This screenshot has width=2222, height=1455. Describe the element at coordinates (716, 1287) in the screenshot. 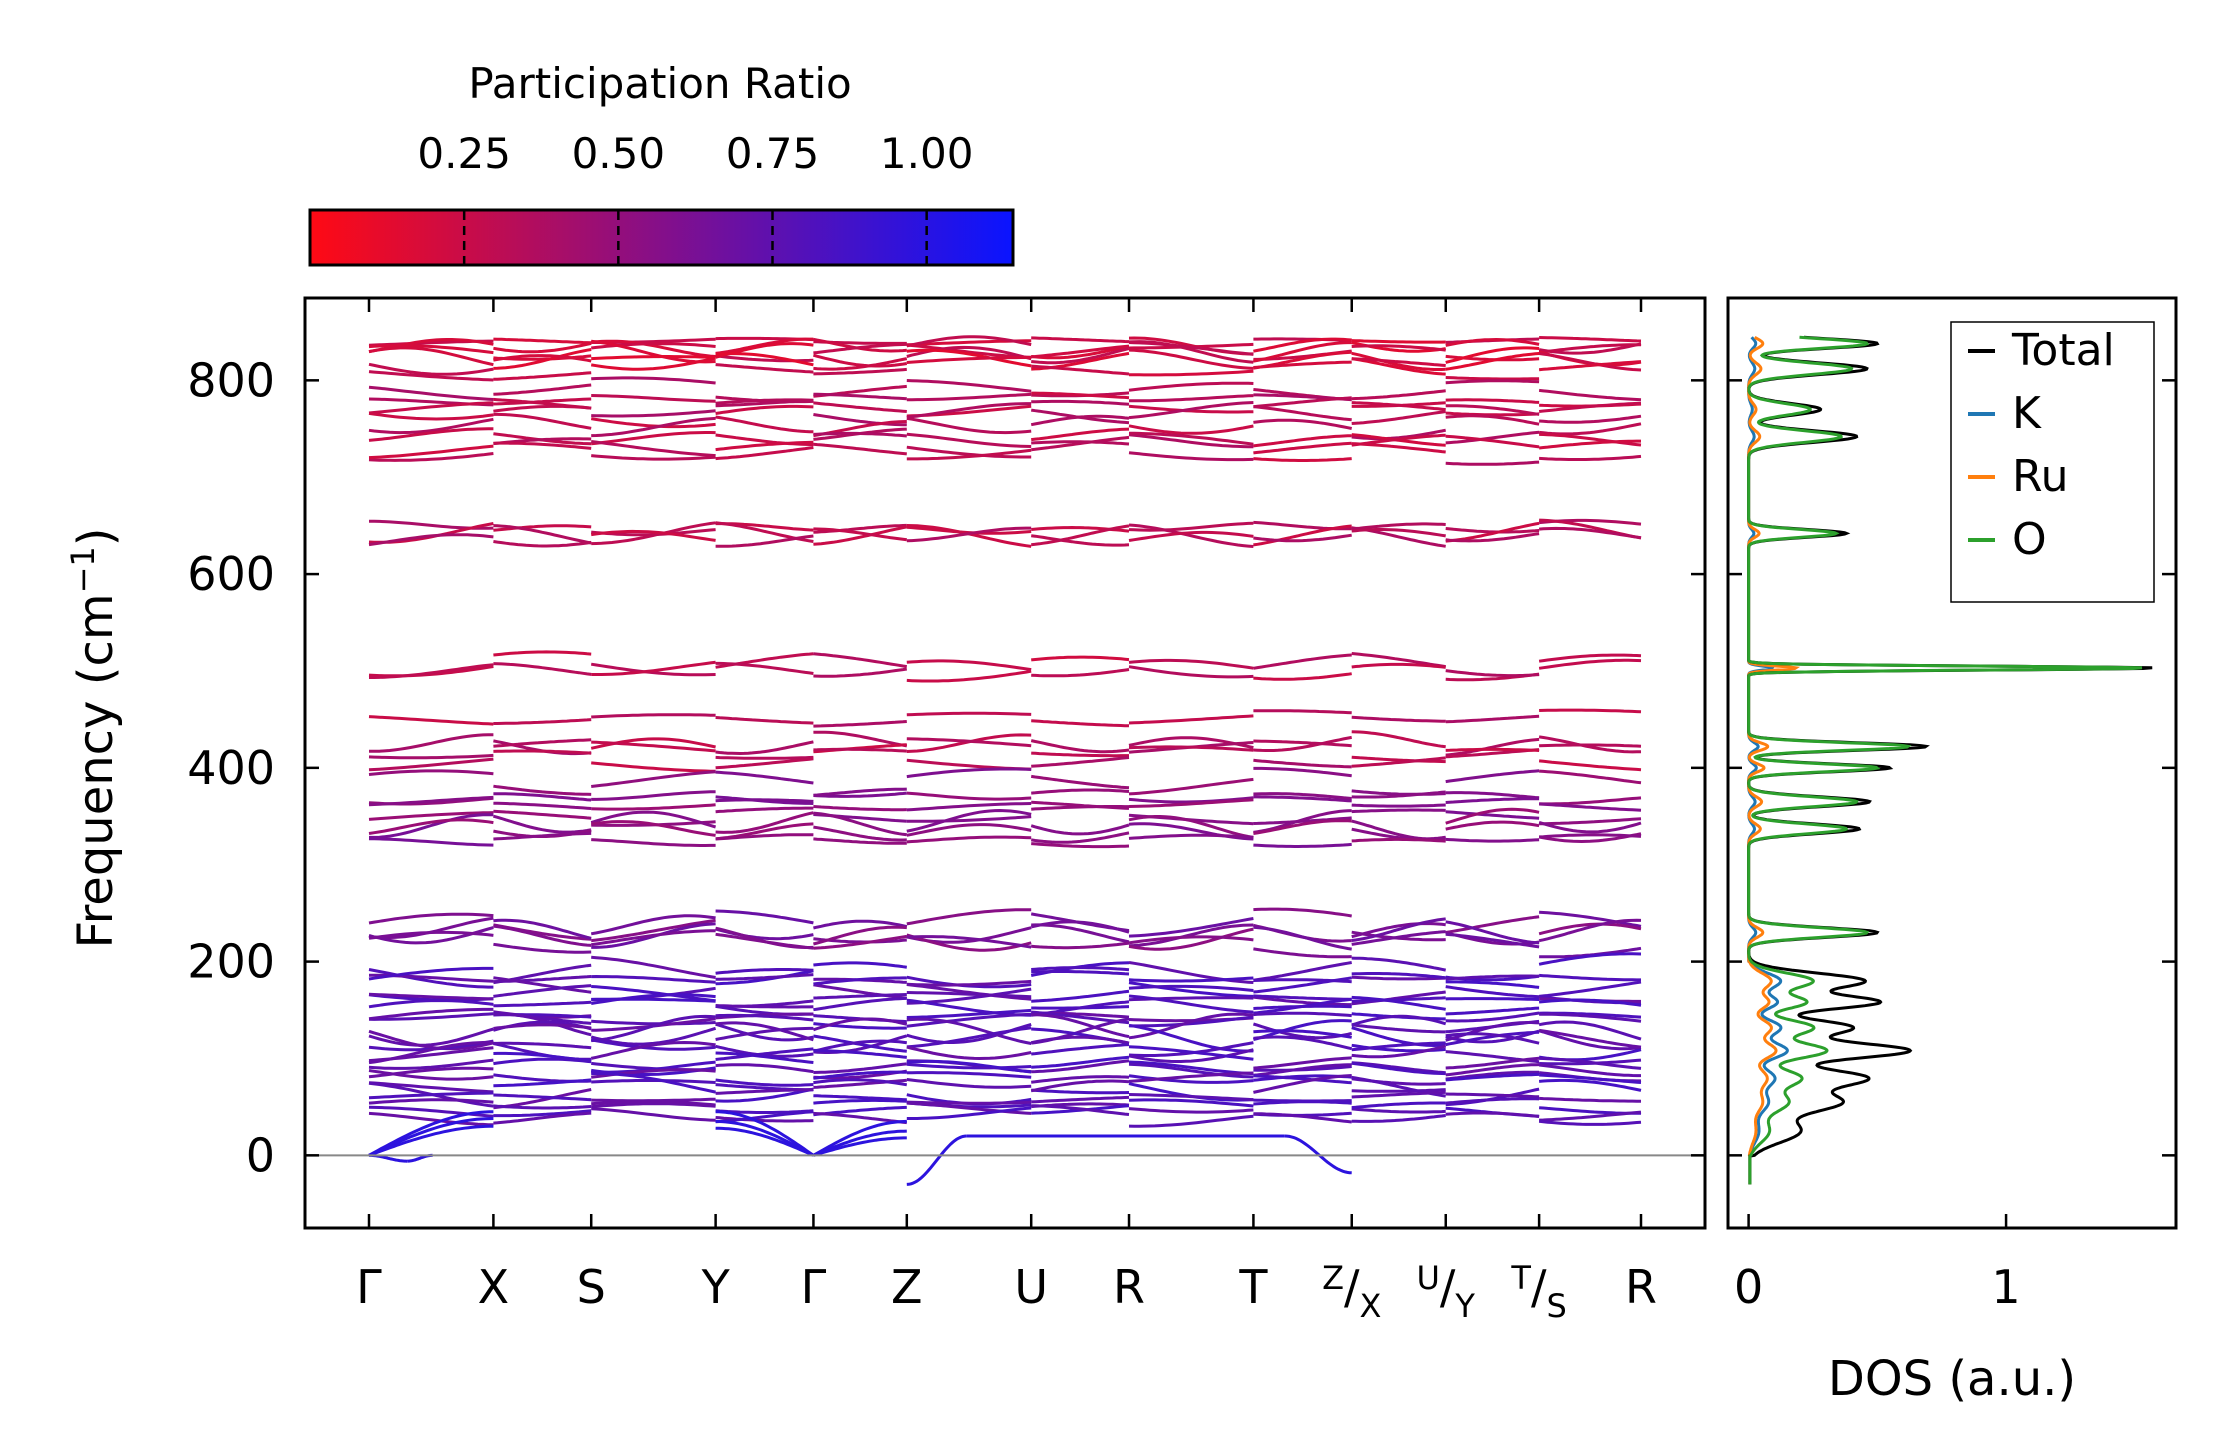

I see `kpoint-label: Y` at that location.